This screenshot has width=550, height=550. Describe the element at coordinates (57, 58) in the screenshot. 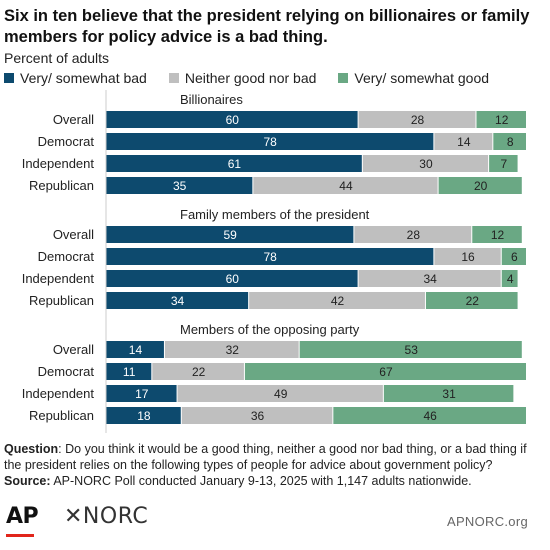

I see `chart-subtitle: Percent of adults` at that location.